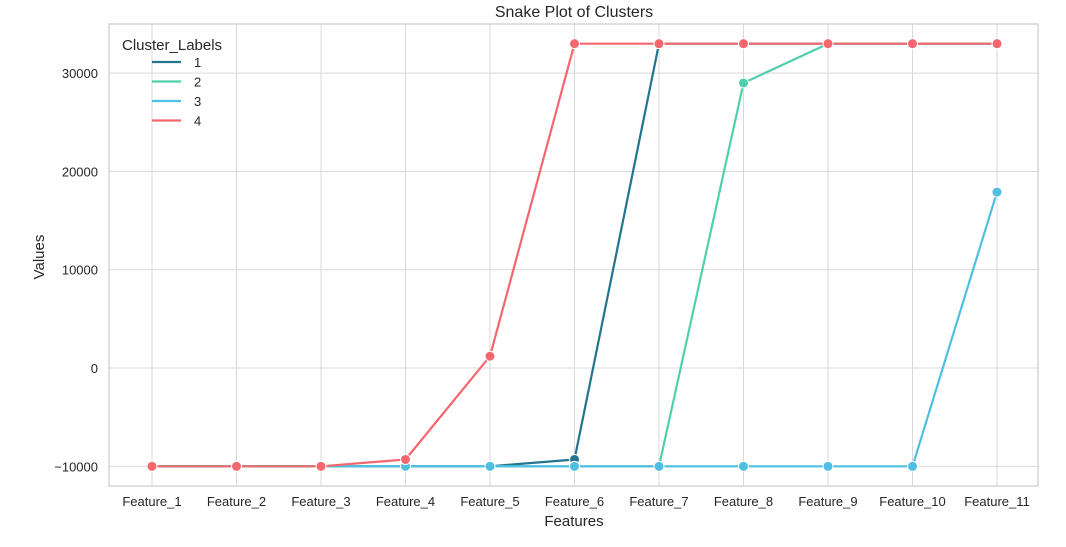  I want to click on y-tick-label: 10000, so click(80, 270).